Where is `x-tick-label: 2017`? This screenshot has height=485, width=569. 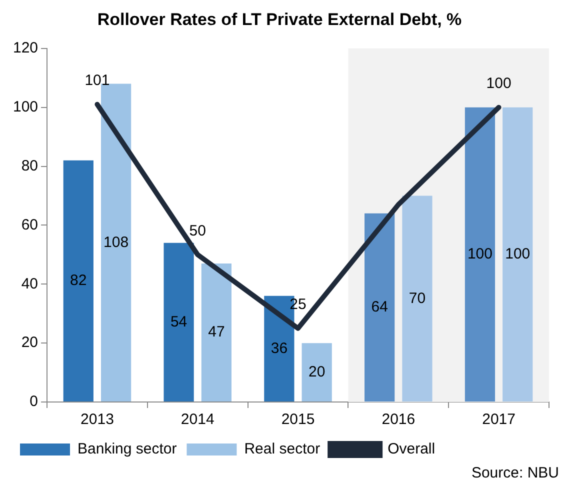
x-tick-label: 2017 is located at coordinates (499, 419).